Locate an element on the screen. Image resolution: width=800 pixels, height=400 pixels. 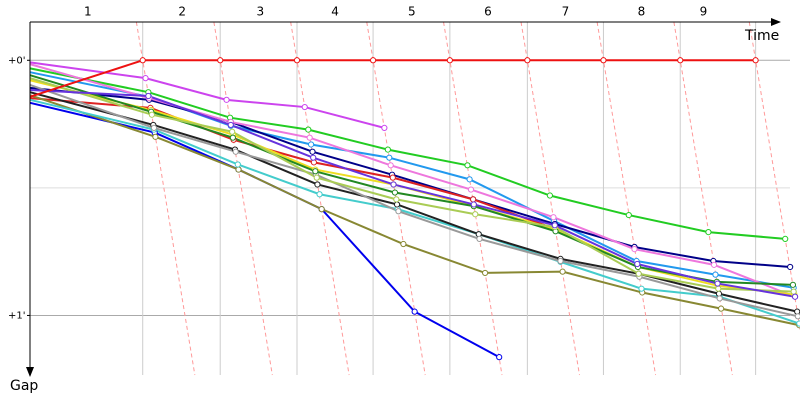
x-tick-label: 4 is located at coordinates (335, 12).